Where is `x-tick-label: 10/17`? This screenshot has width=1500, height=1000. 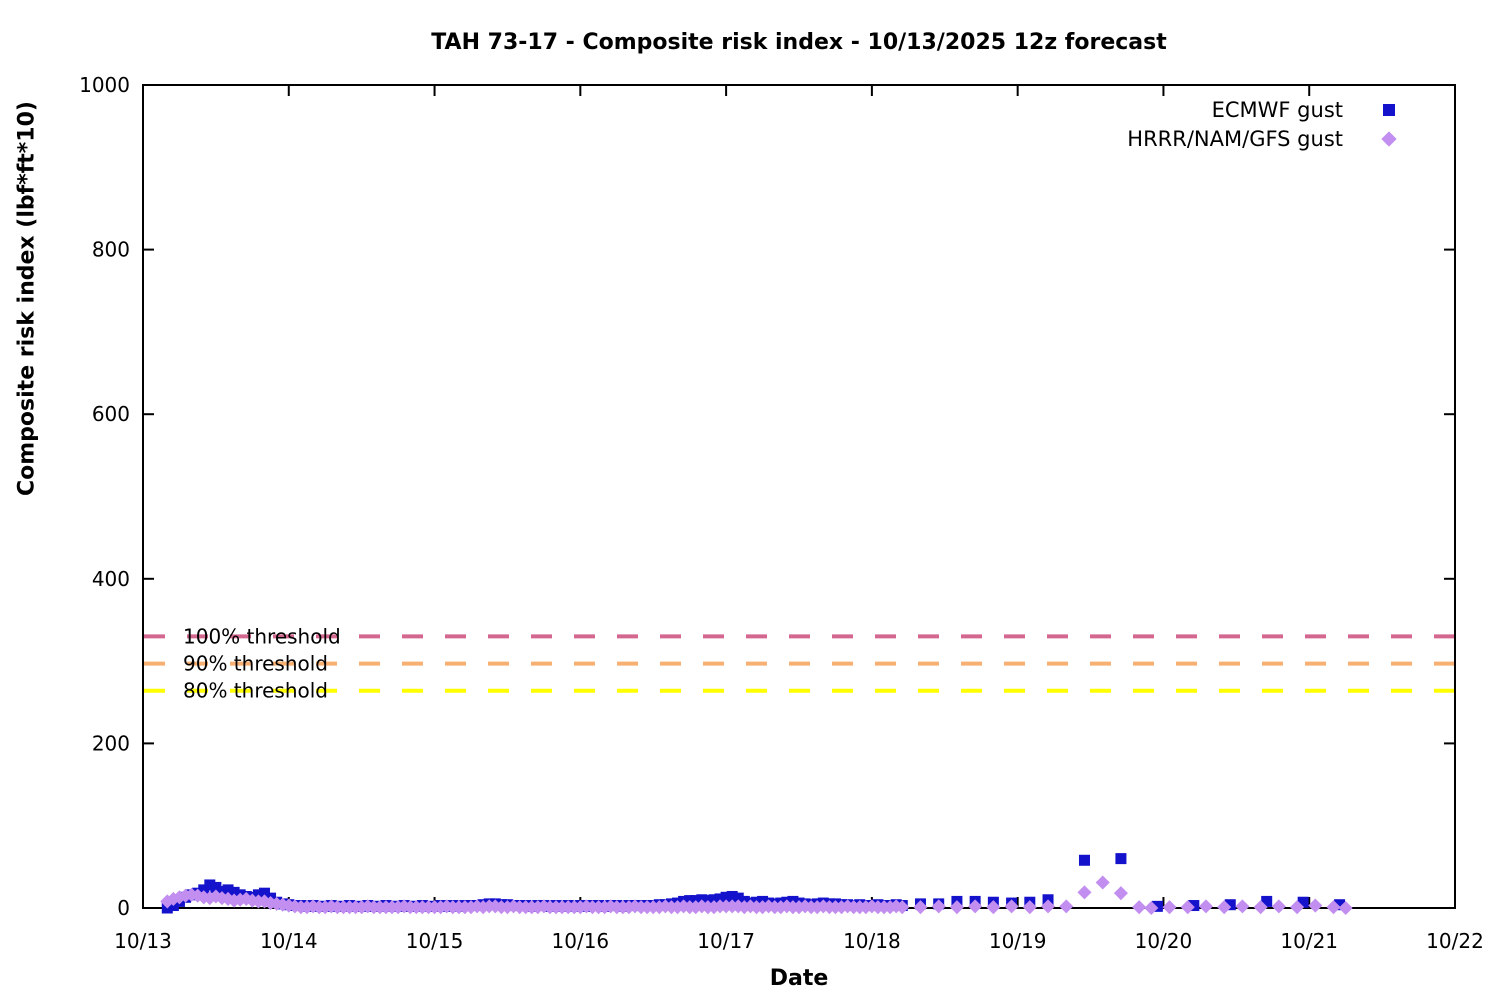 x-tick-label: 10/17 is located at coordinates (726, 941).